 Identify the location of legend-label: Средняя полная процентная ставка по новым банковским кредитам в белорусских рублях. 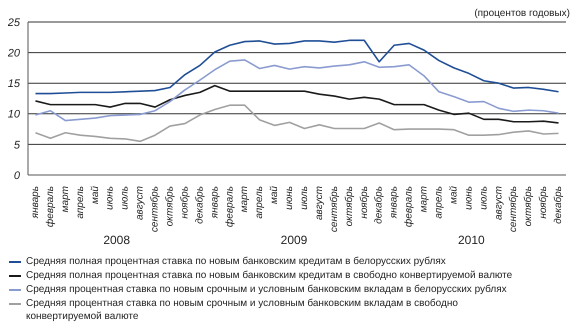
(236, 261).